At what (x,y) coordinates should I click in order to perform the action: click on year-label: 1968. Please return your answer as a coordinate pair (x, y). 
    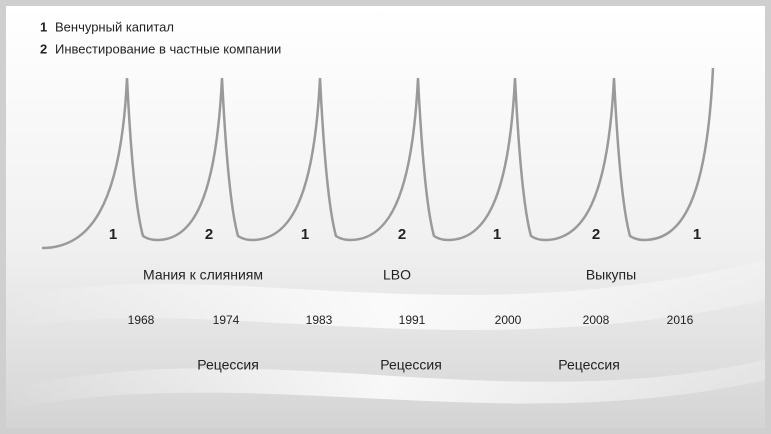
    Looking at the image, I should click on (141, 320).